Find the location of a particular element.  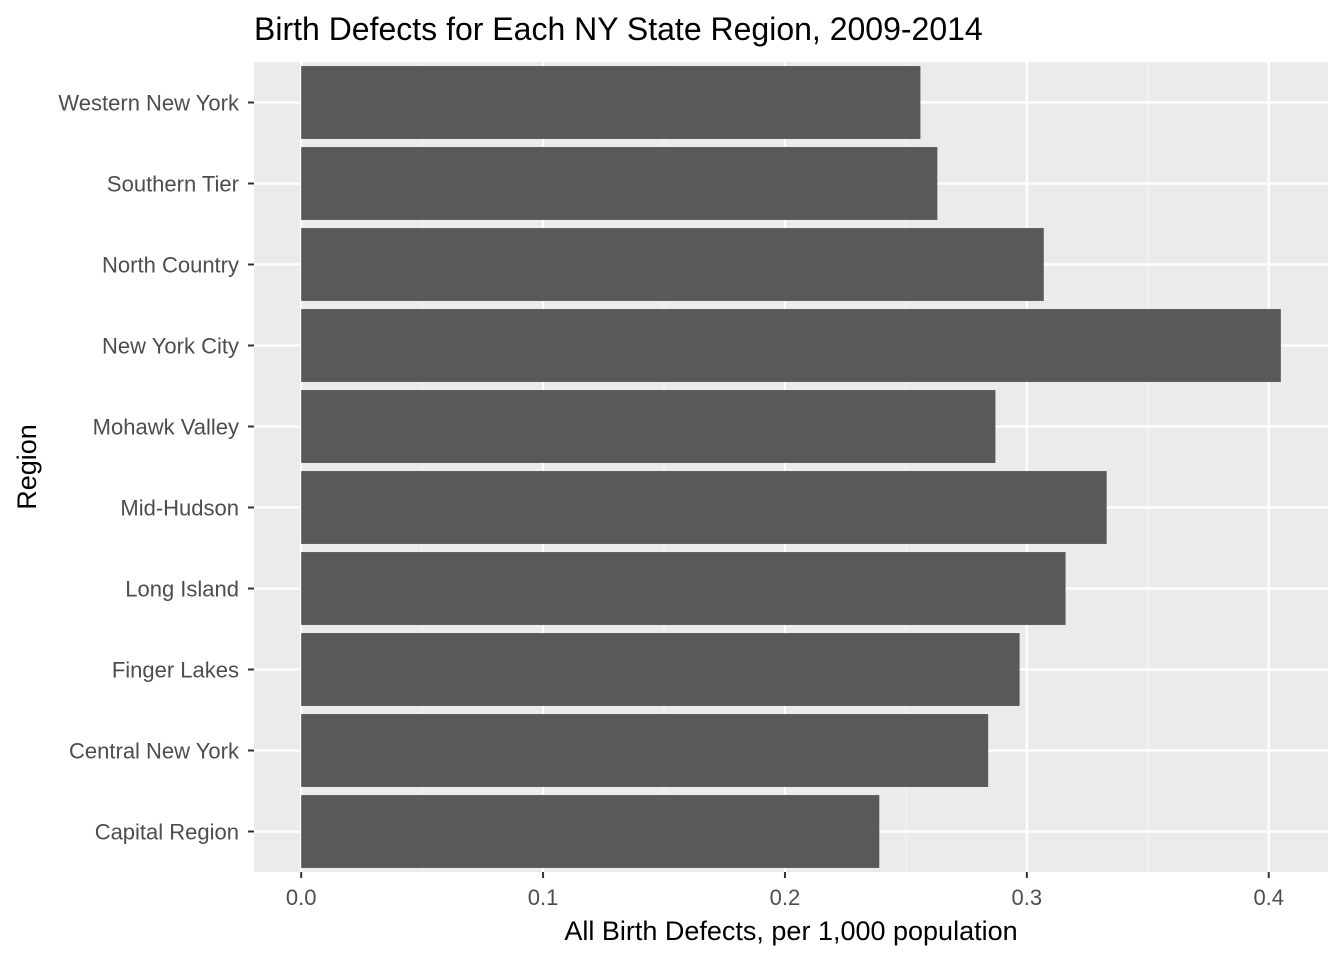

y-axis-title: Region is located at coordinates (27, 467).